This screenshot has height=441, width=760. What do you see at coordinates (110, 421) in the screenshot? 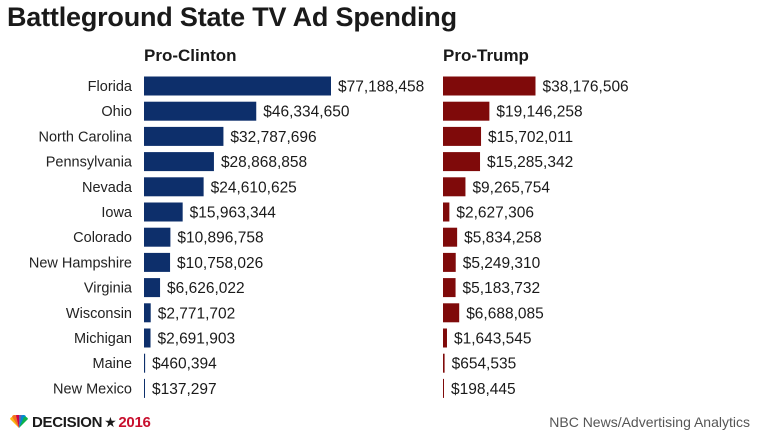
I see `star-icon: ★` at bounding box center [110, 421].